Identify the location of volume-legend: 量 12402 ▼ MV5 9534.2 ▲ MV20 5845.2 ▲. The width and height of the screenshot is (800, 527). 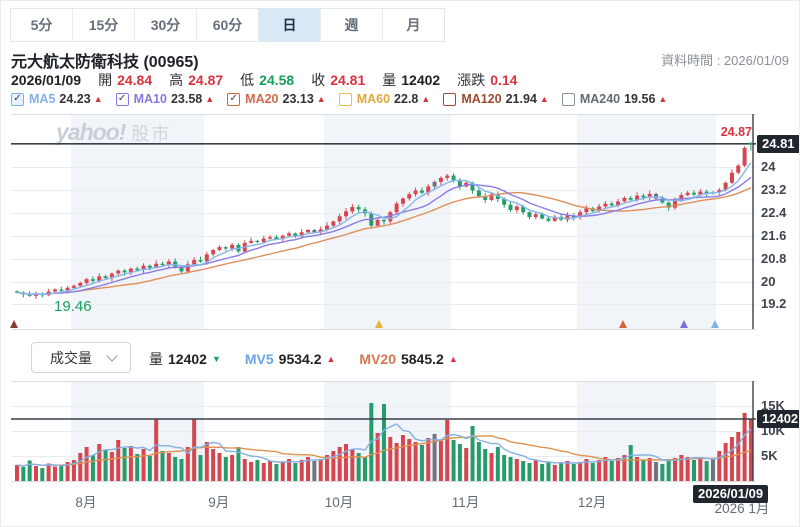
(315, 359).